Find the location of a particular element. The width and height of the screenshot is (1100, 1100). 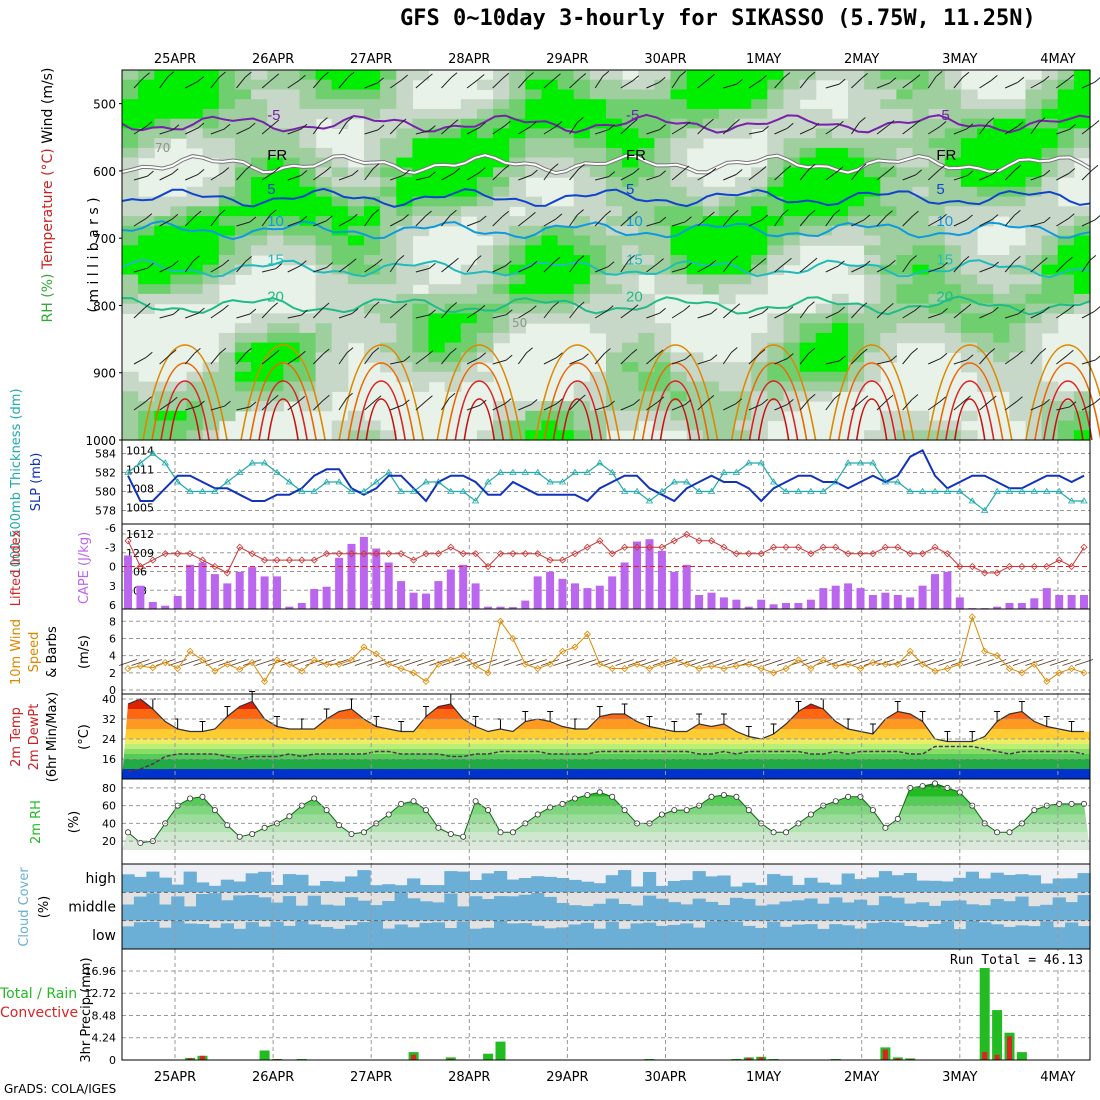

wind10m-barb is located at coordinates (513, 662).